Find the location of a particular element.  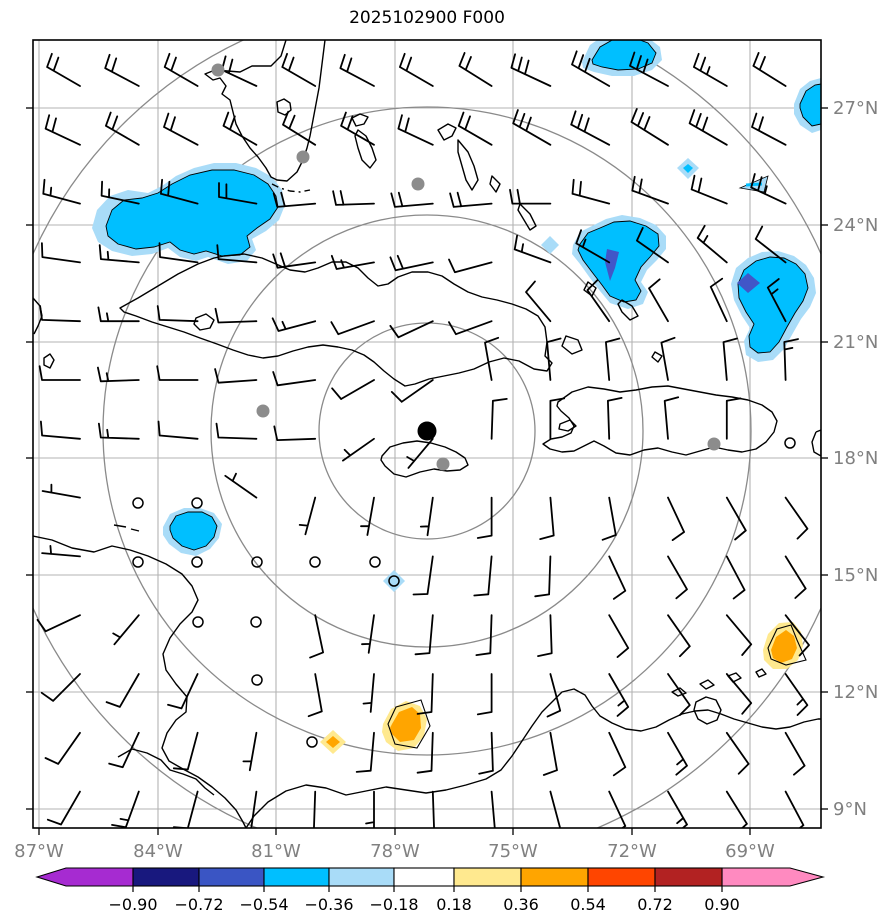

chart-title: 2025102900 F000 is located at coordinates (427, 18).